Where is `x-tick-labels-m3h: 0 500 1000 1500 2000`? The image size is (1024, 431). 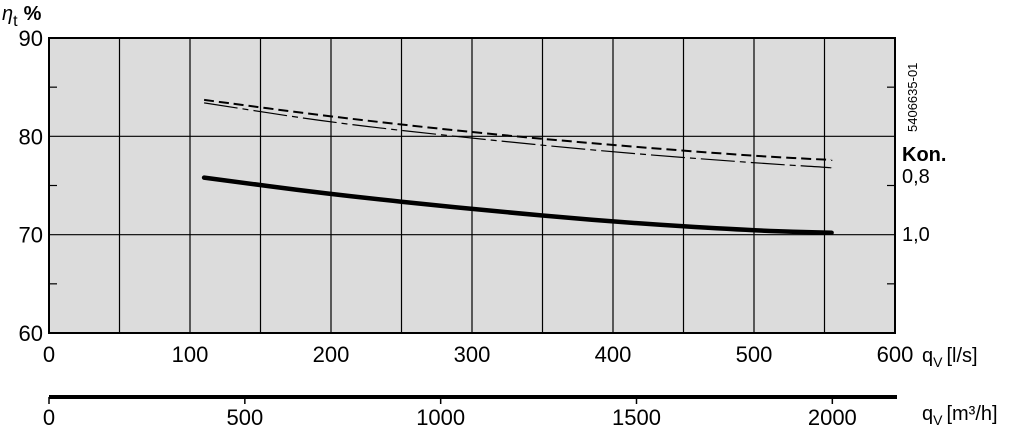 x-tick-labels-m3h: 0 500 1000 1500 2000 is located at coordinates (450, 413).